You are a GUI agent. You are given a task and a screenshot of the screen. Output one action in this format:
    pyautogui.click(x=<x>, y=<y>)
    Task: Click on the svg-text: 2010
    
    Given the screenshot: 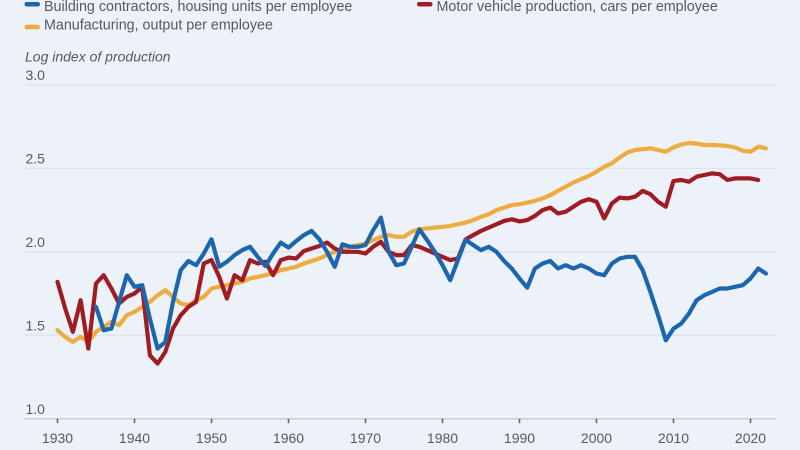 What is the action you would take?
    pyautogui.click(x=673, y=438)
    